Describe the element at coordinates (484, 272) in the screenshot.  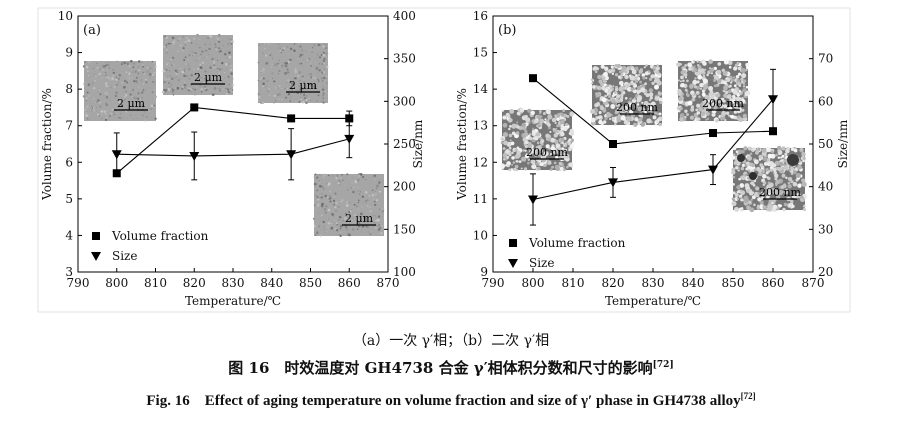
I see `panel-b-y-left-tick-label: 9` at that location.